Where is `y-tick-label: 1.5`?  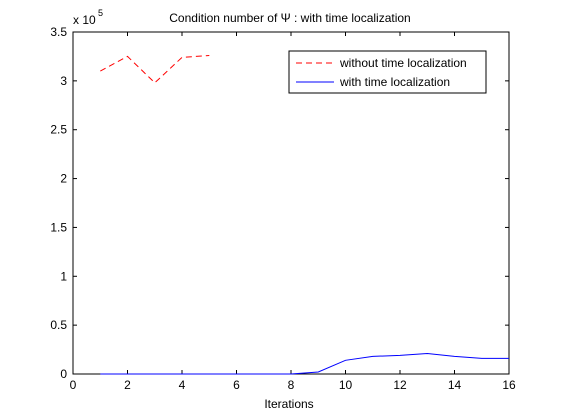 y-tick-label: 1.5 is located at coordinates (58, 227).